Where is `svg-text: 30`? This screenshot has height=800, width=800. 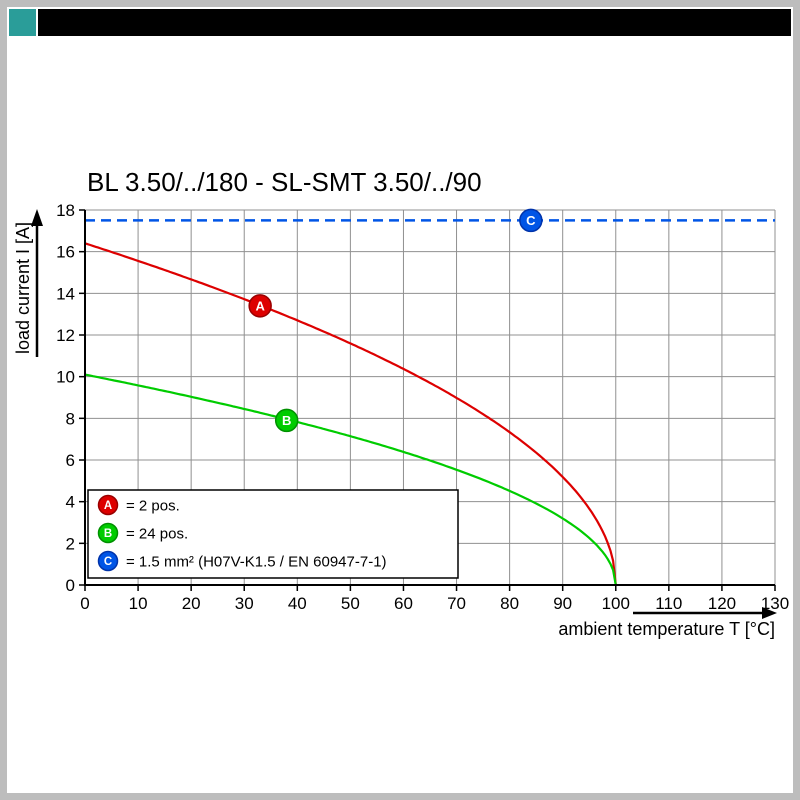 svg-text: 30 is located at coordinates (244, 603).